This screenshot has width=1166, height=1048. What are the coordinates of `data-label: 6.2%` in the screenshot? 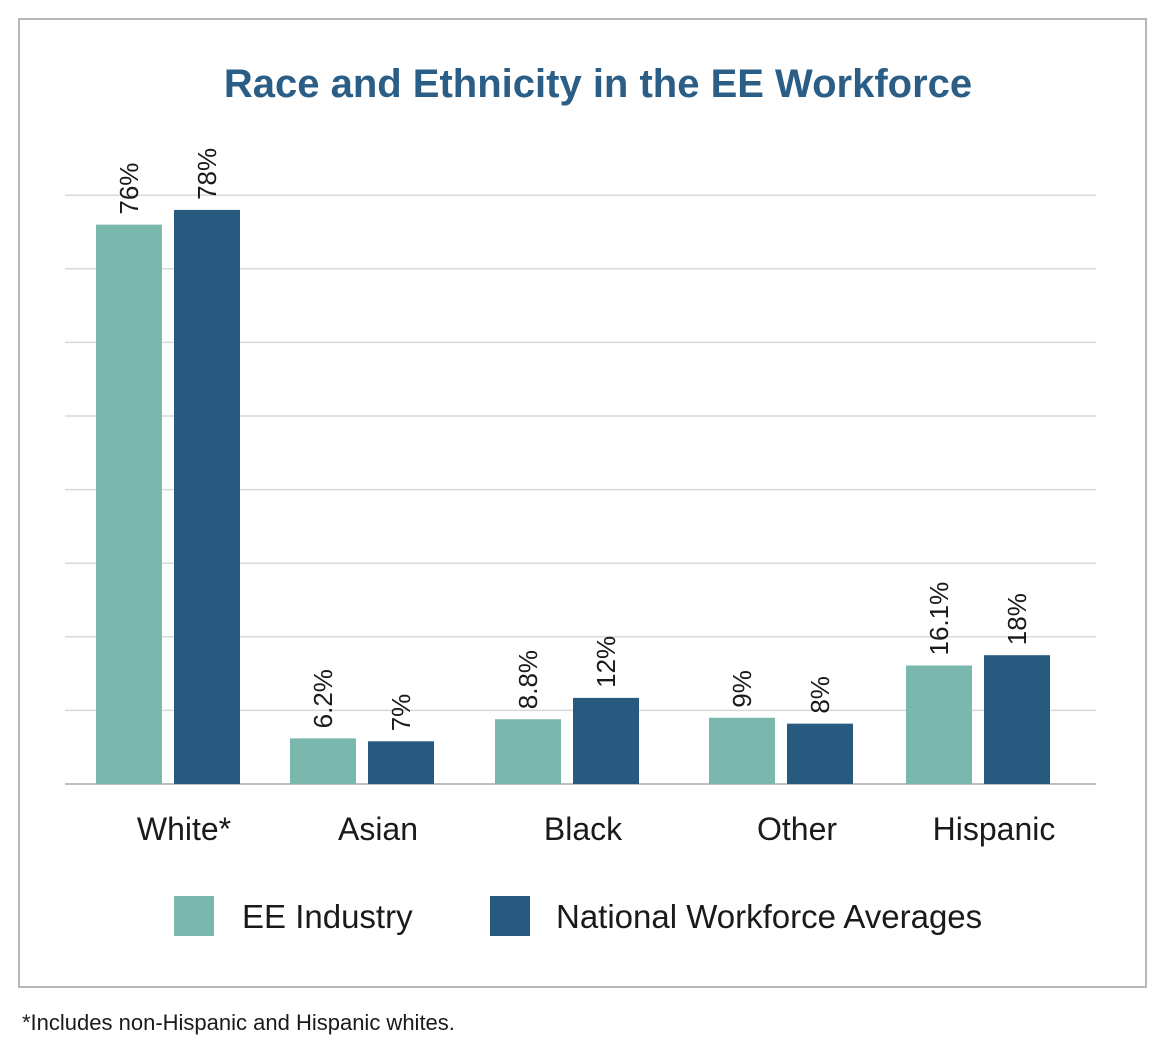 It's located at (323, 698).